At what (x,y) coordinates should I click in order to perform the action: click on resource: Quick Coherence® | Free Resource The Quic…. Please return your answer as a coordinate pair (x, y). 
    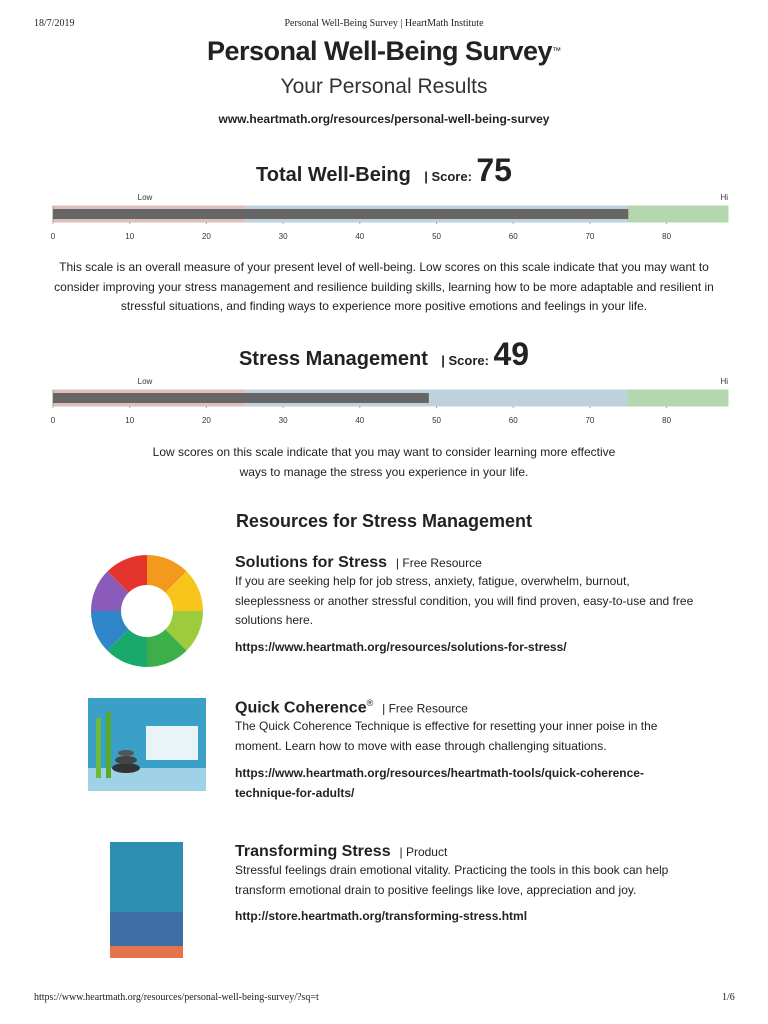
    Looking at the image, I should click on (465, 750).